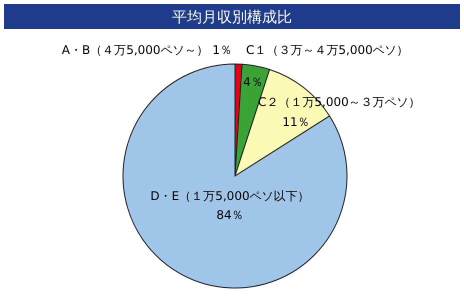 The width and height of the screenshot is (464, 303). What do you see at coordinates (135, 50) in the screenshot?
I see `slice-label: A・B（４万5,000ペソ～）` at bounding box center [135, 50].